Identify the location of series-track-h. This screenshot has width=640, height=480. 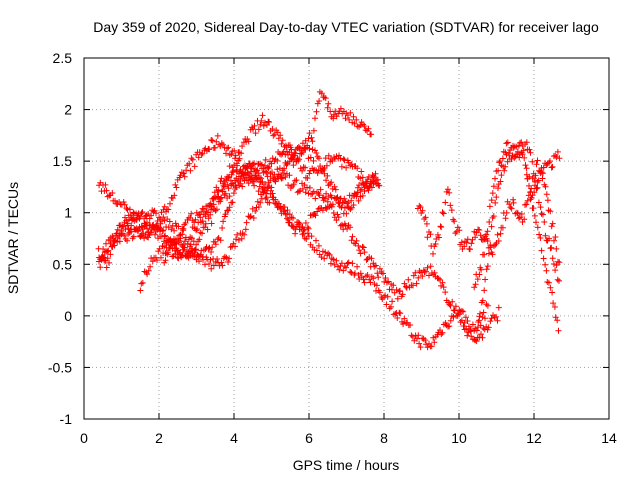
(516, 215).